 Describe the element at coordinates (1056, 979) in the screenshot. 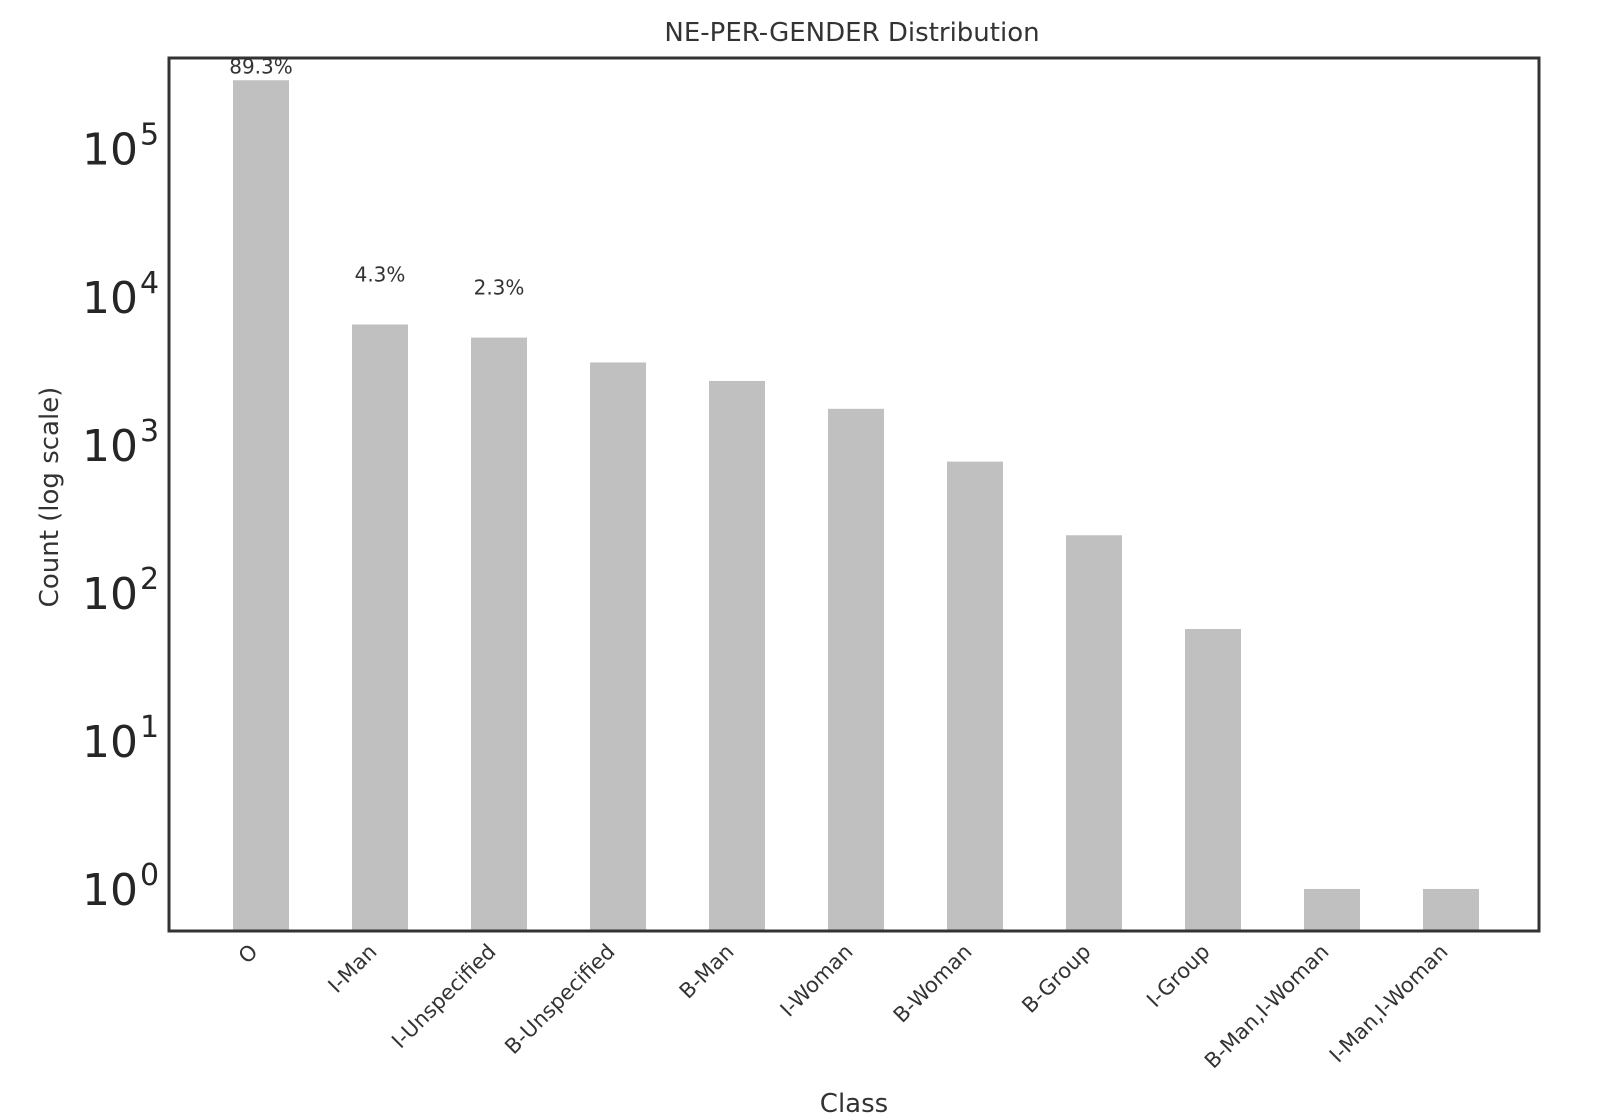

I see `x-tick-label: B-Group` at that location.